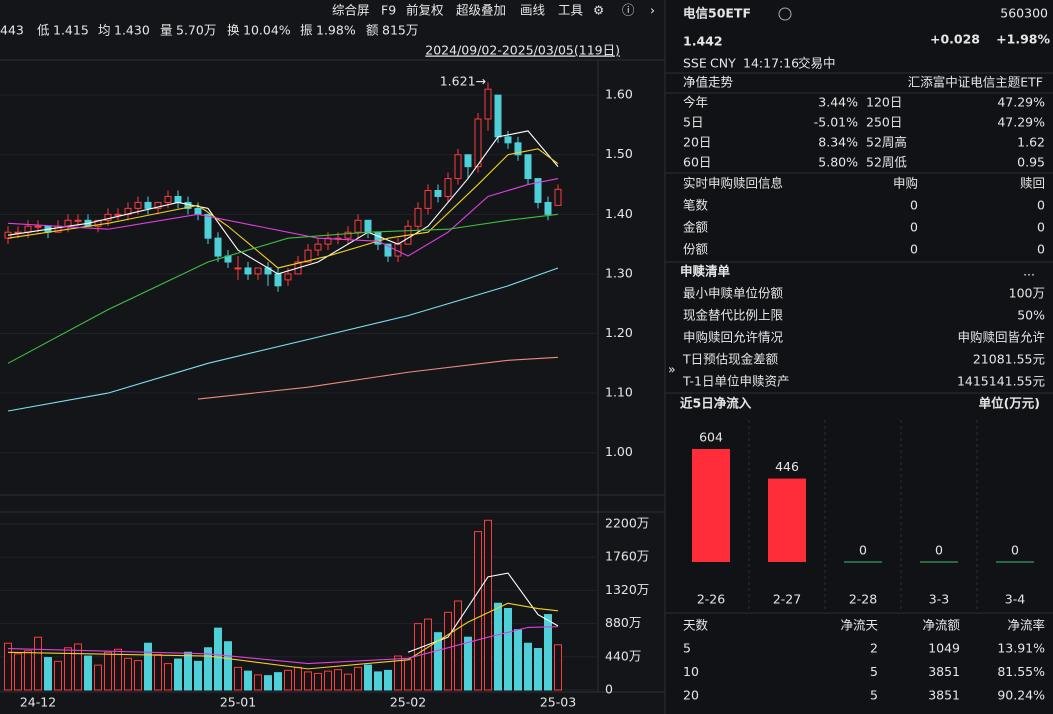 This screenshot has width=1053, height=714. Describe the element at coordinates (733, 315) in the screenshot. I see `row-key: 现金替代比例上限` at that location.